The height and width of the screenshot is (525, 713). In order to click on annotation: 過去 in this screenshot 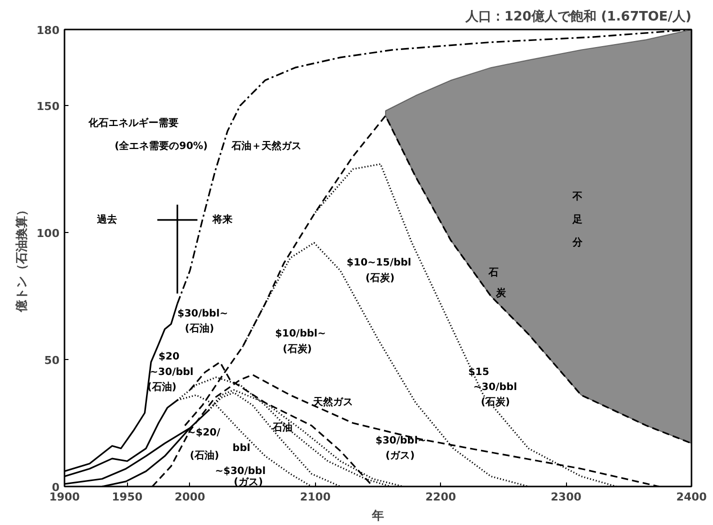, I will do `click(107, 219)`.